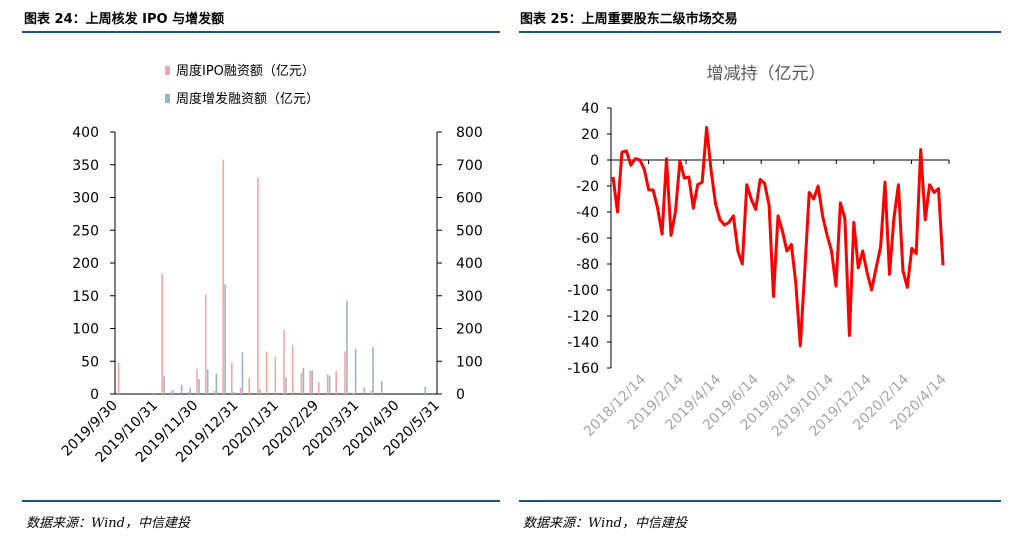 The width and height of the screenshot is (1023, 559). What do you see at coordinates (85, 330) in the screenshot?
I see `left-ytick-label: 100` at bounding box center [85, 330].